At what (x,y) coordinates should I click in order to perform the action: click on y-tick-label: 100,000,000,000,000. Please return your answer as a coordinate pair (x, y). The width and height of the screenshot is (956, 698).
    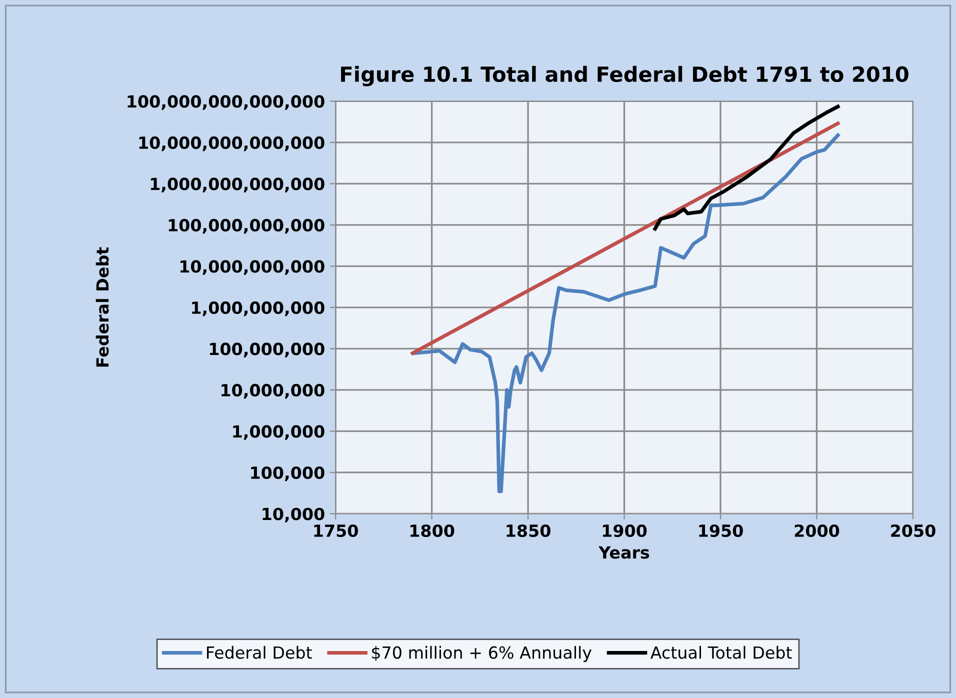
    Looking at the image, I should click on (226, 102).